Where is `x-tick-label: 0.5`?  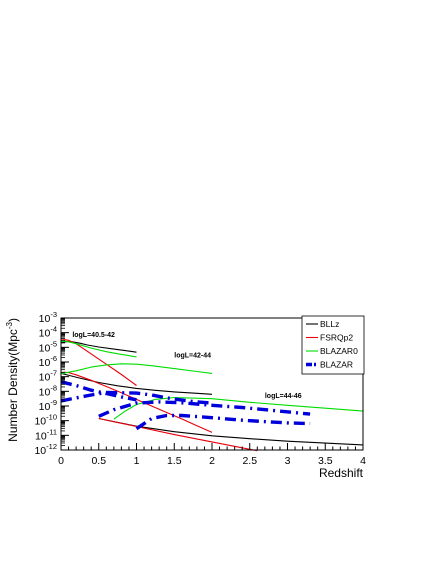
x-tick-label: 0.5 is located at coordinates (98, 461).